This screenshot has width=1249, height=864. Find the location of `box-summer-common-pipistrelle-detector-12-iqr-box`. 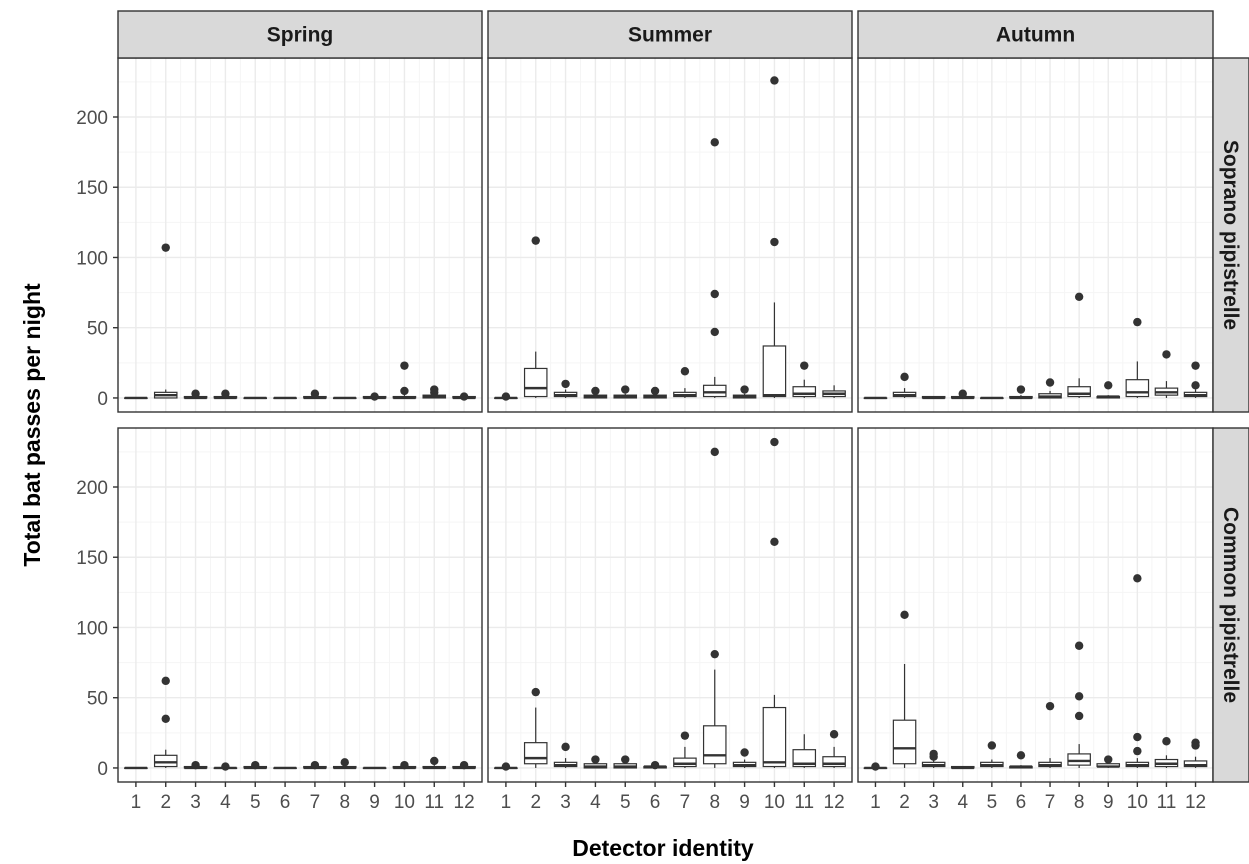

box-summer-common-pipistrelle-detector-12-iqr-box is located at coordinates (834, 762).